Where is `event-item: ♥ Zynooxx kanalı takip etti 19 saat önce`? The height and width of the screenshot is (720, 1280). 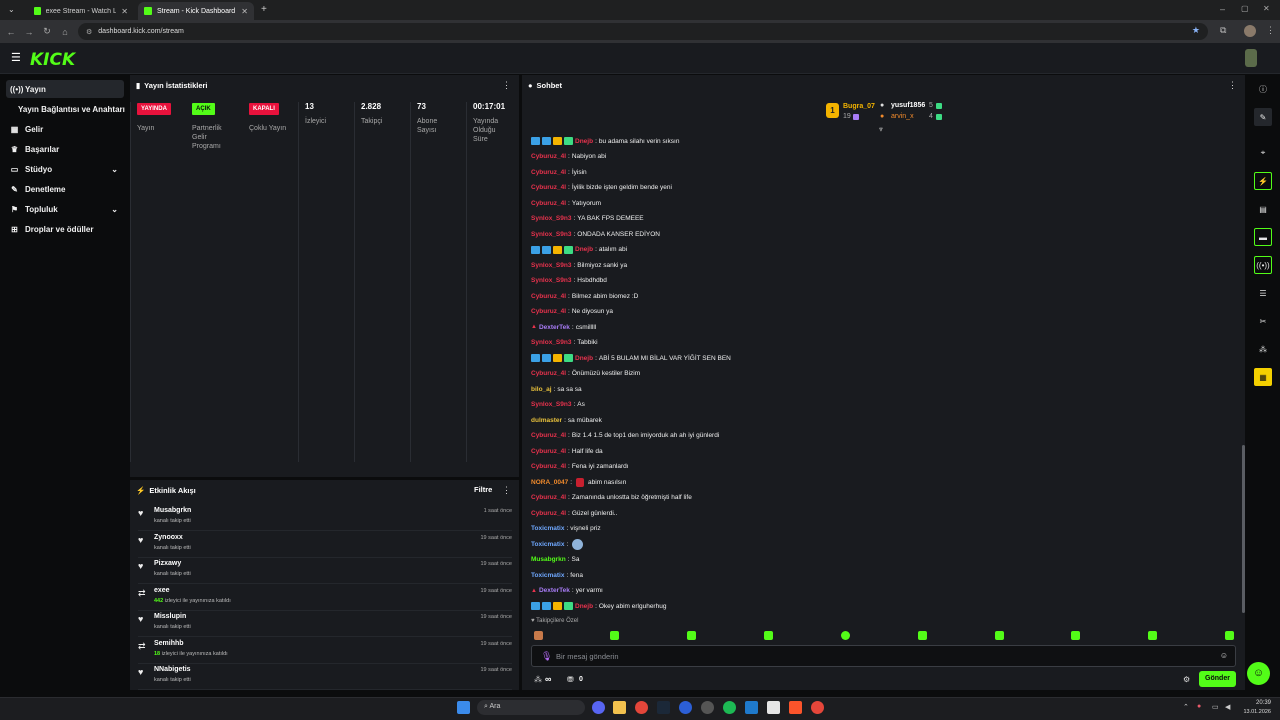 event-item: ♥ Zynooxx kanalı takip etti 19 saat önce is located at coordinates (325, 545).